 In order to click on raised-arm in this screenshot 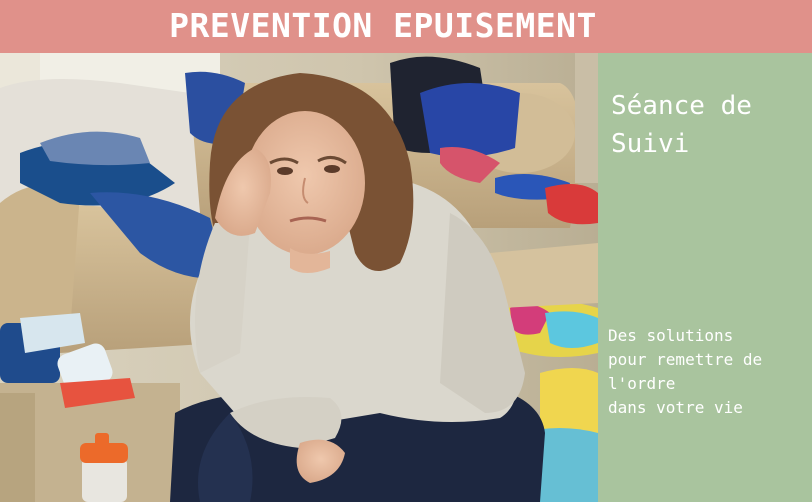, I will do `click(222, 298)`.